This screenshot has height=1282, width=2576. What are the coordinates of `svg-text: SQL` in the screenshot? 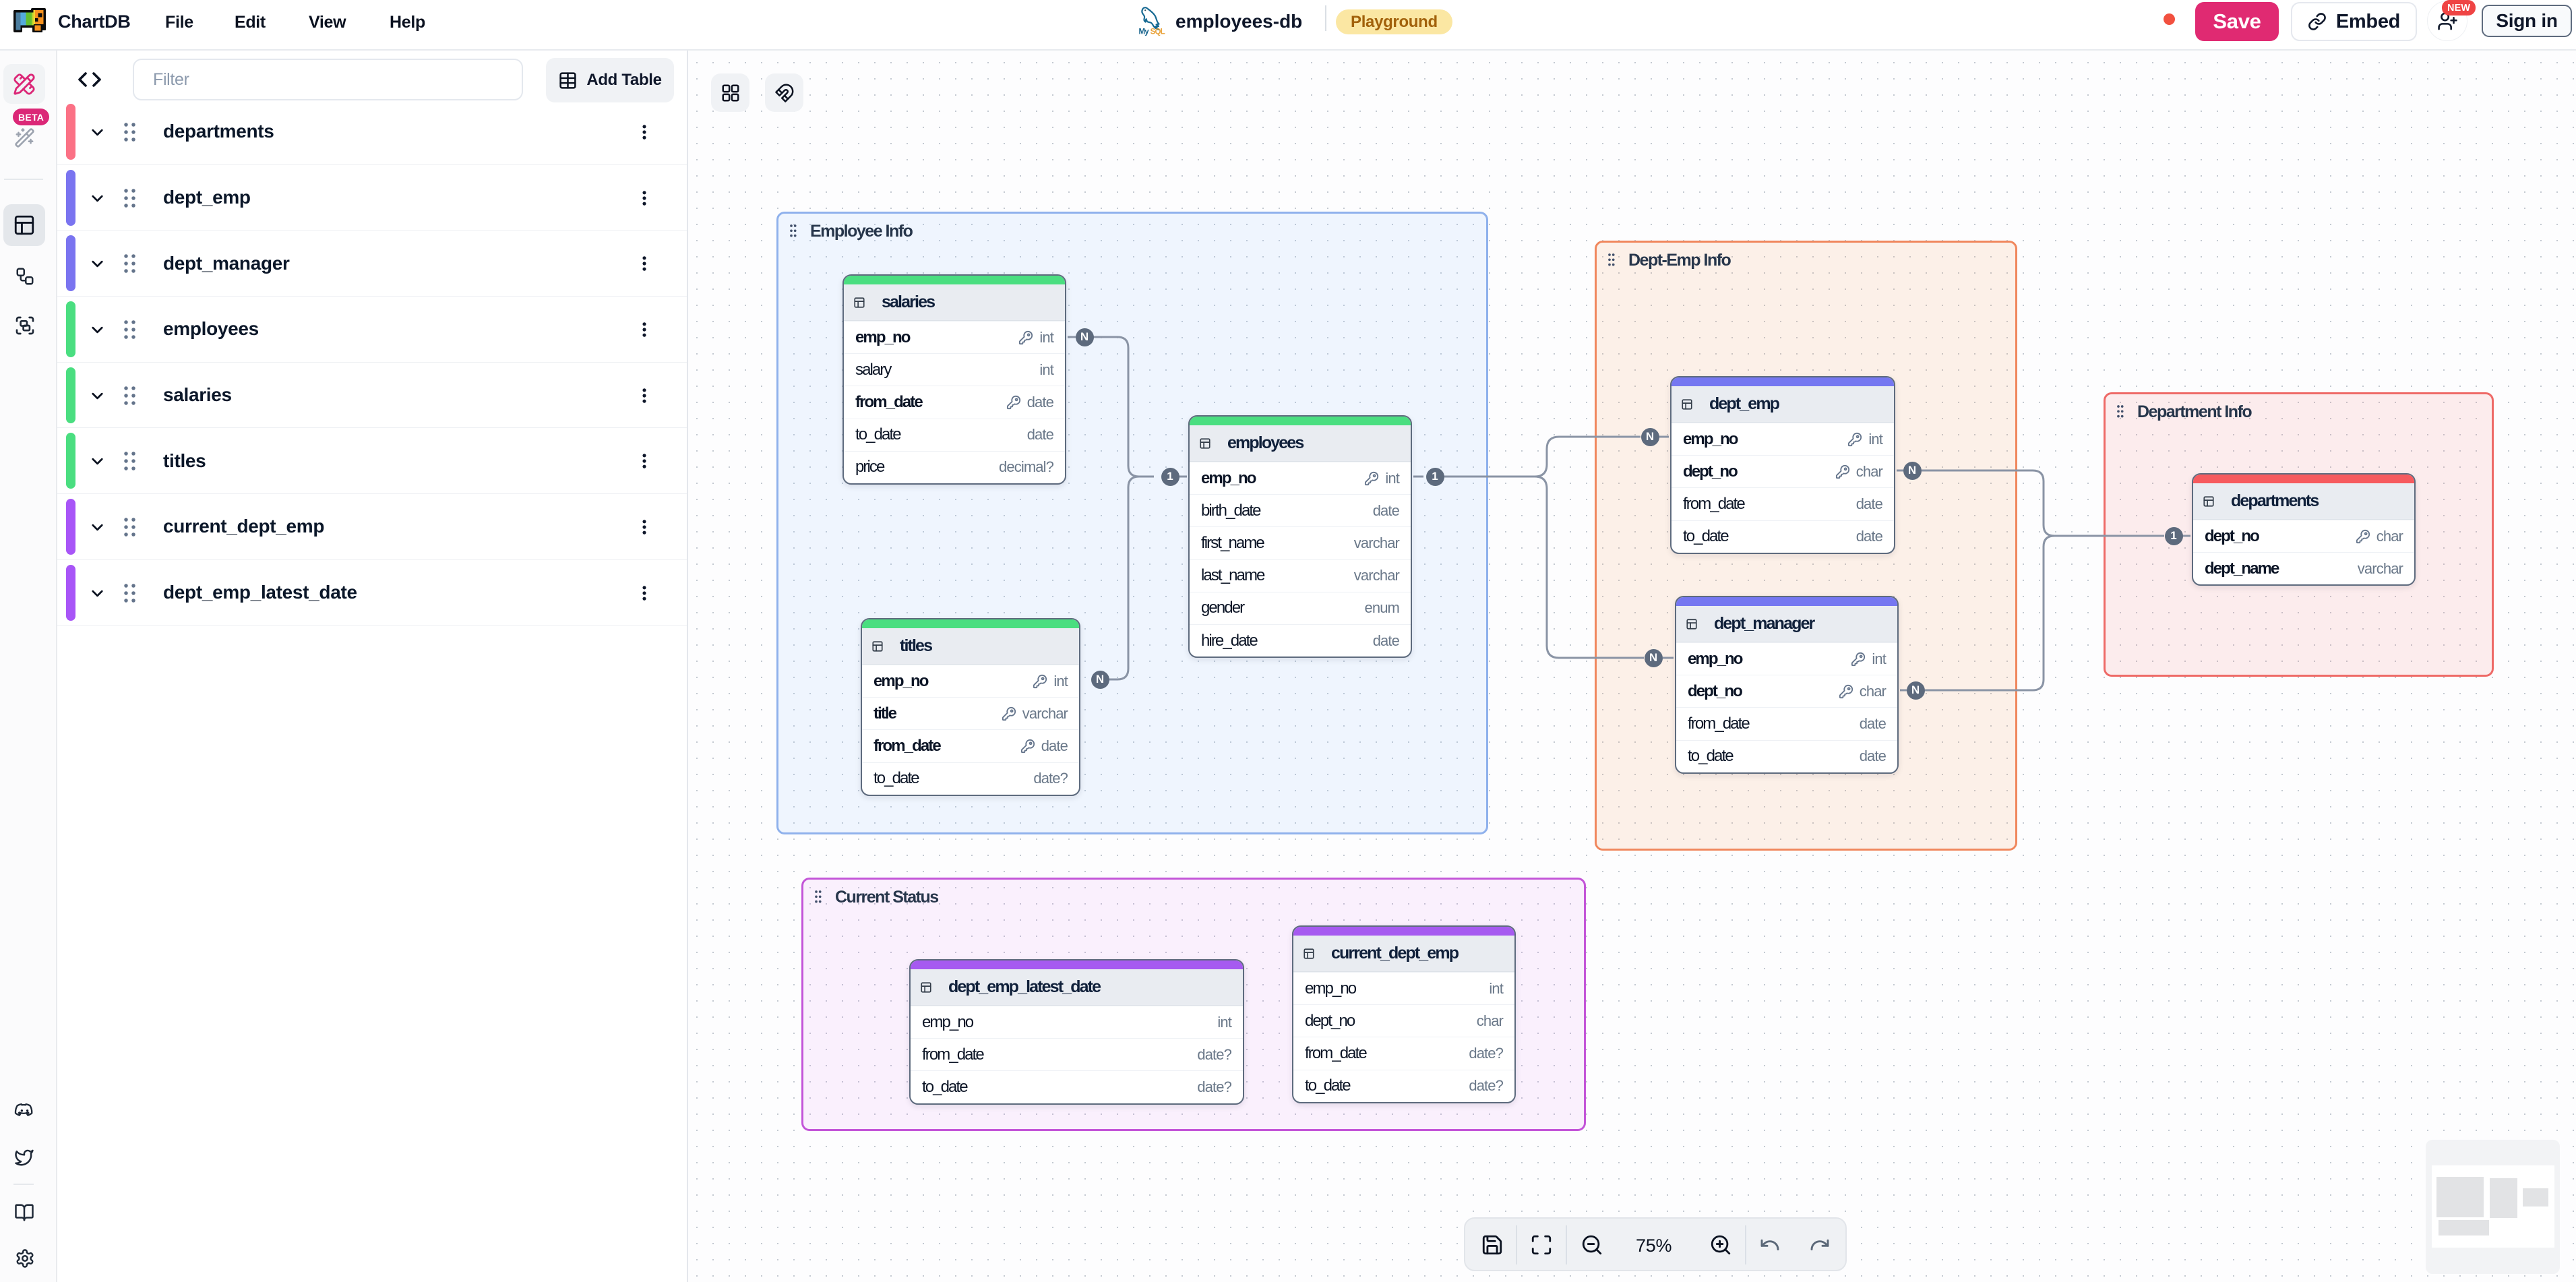 It's located at (1158, 31).